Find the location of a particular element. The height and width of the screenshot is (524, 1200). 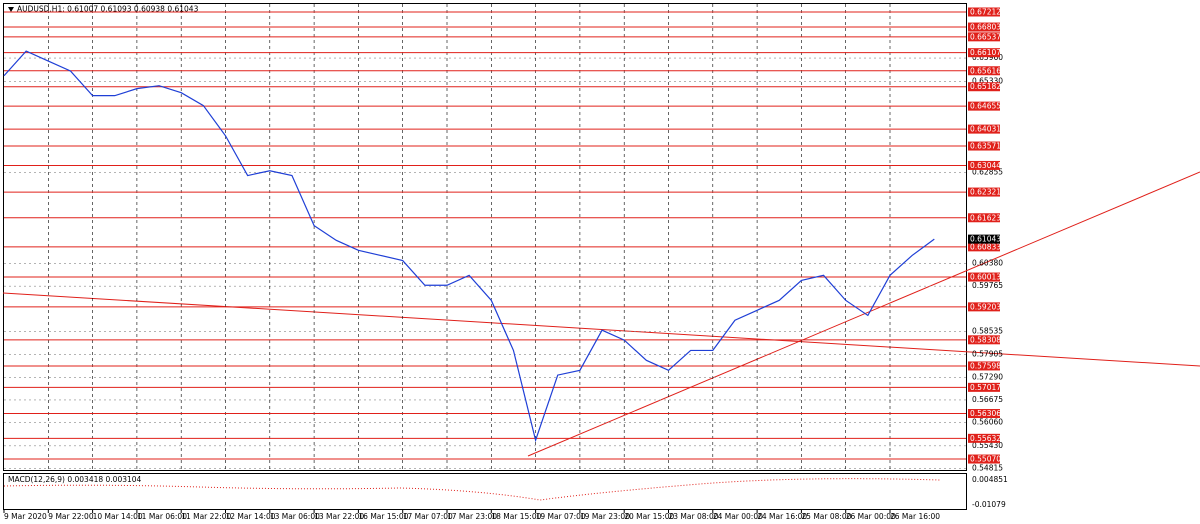

x-tick-label: 23 Mar 08:00 is located at coordinates (694, 516).